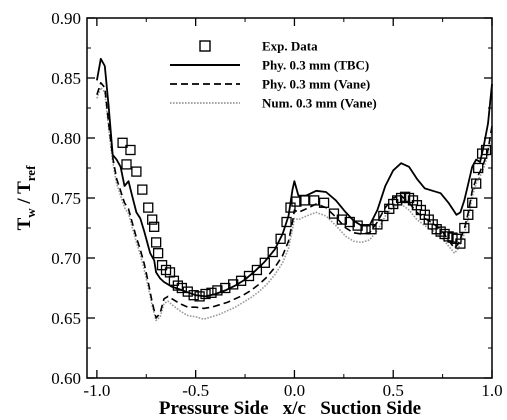  What do you see at coordinates (195, 390) in the screenshot?
I see `x-tick-label: -0.5` at bounding box center [195, 390].